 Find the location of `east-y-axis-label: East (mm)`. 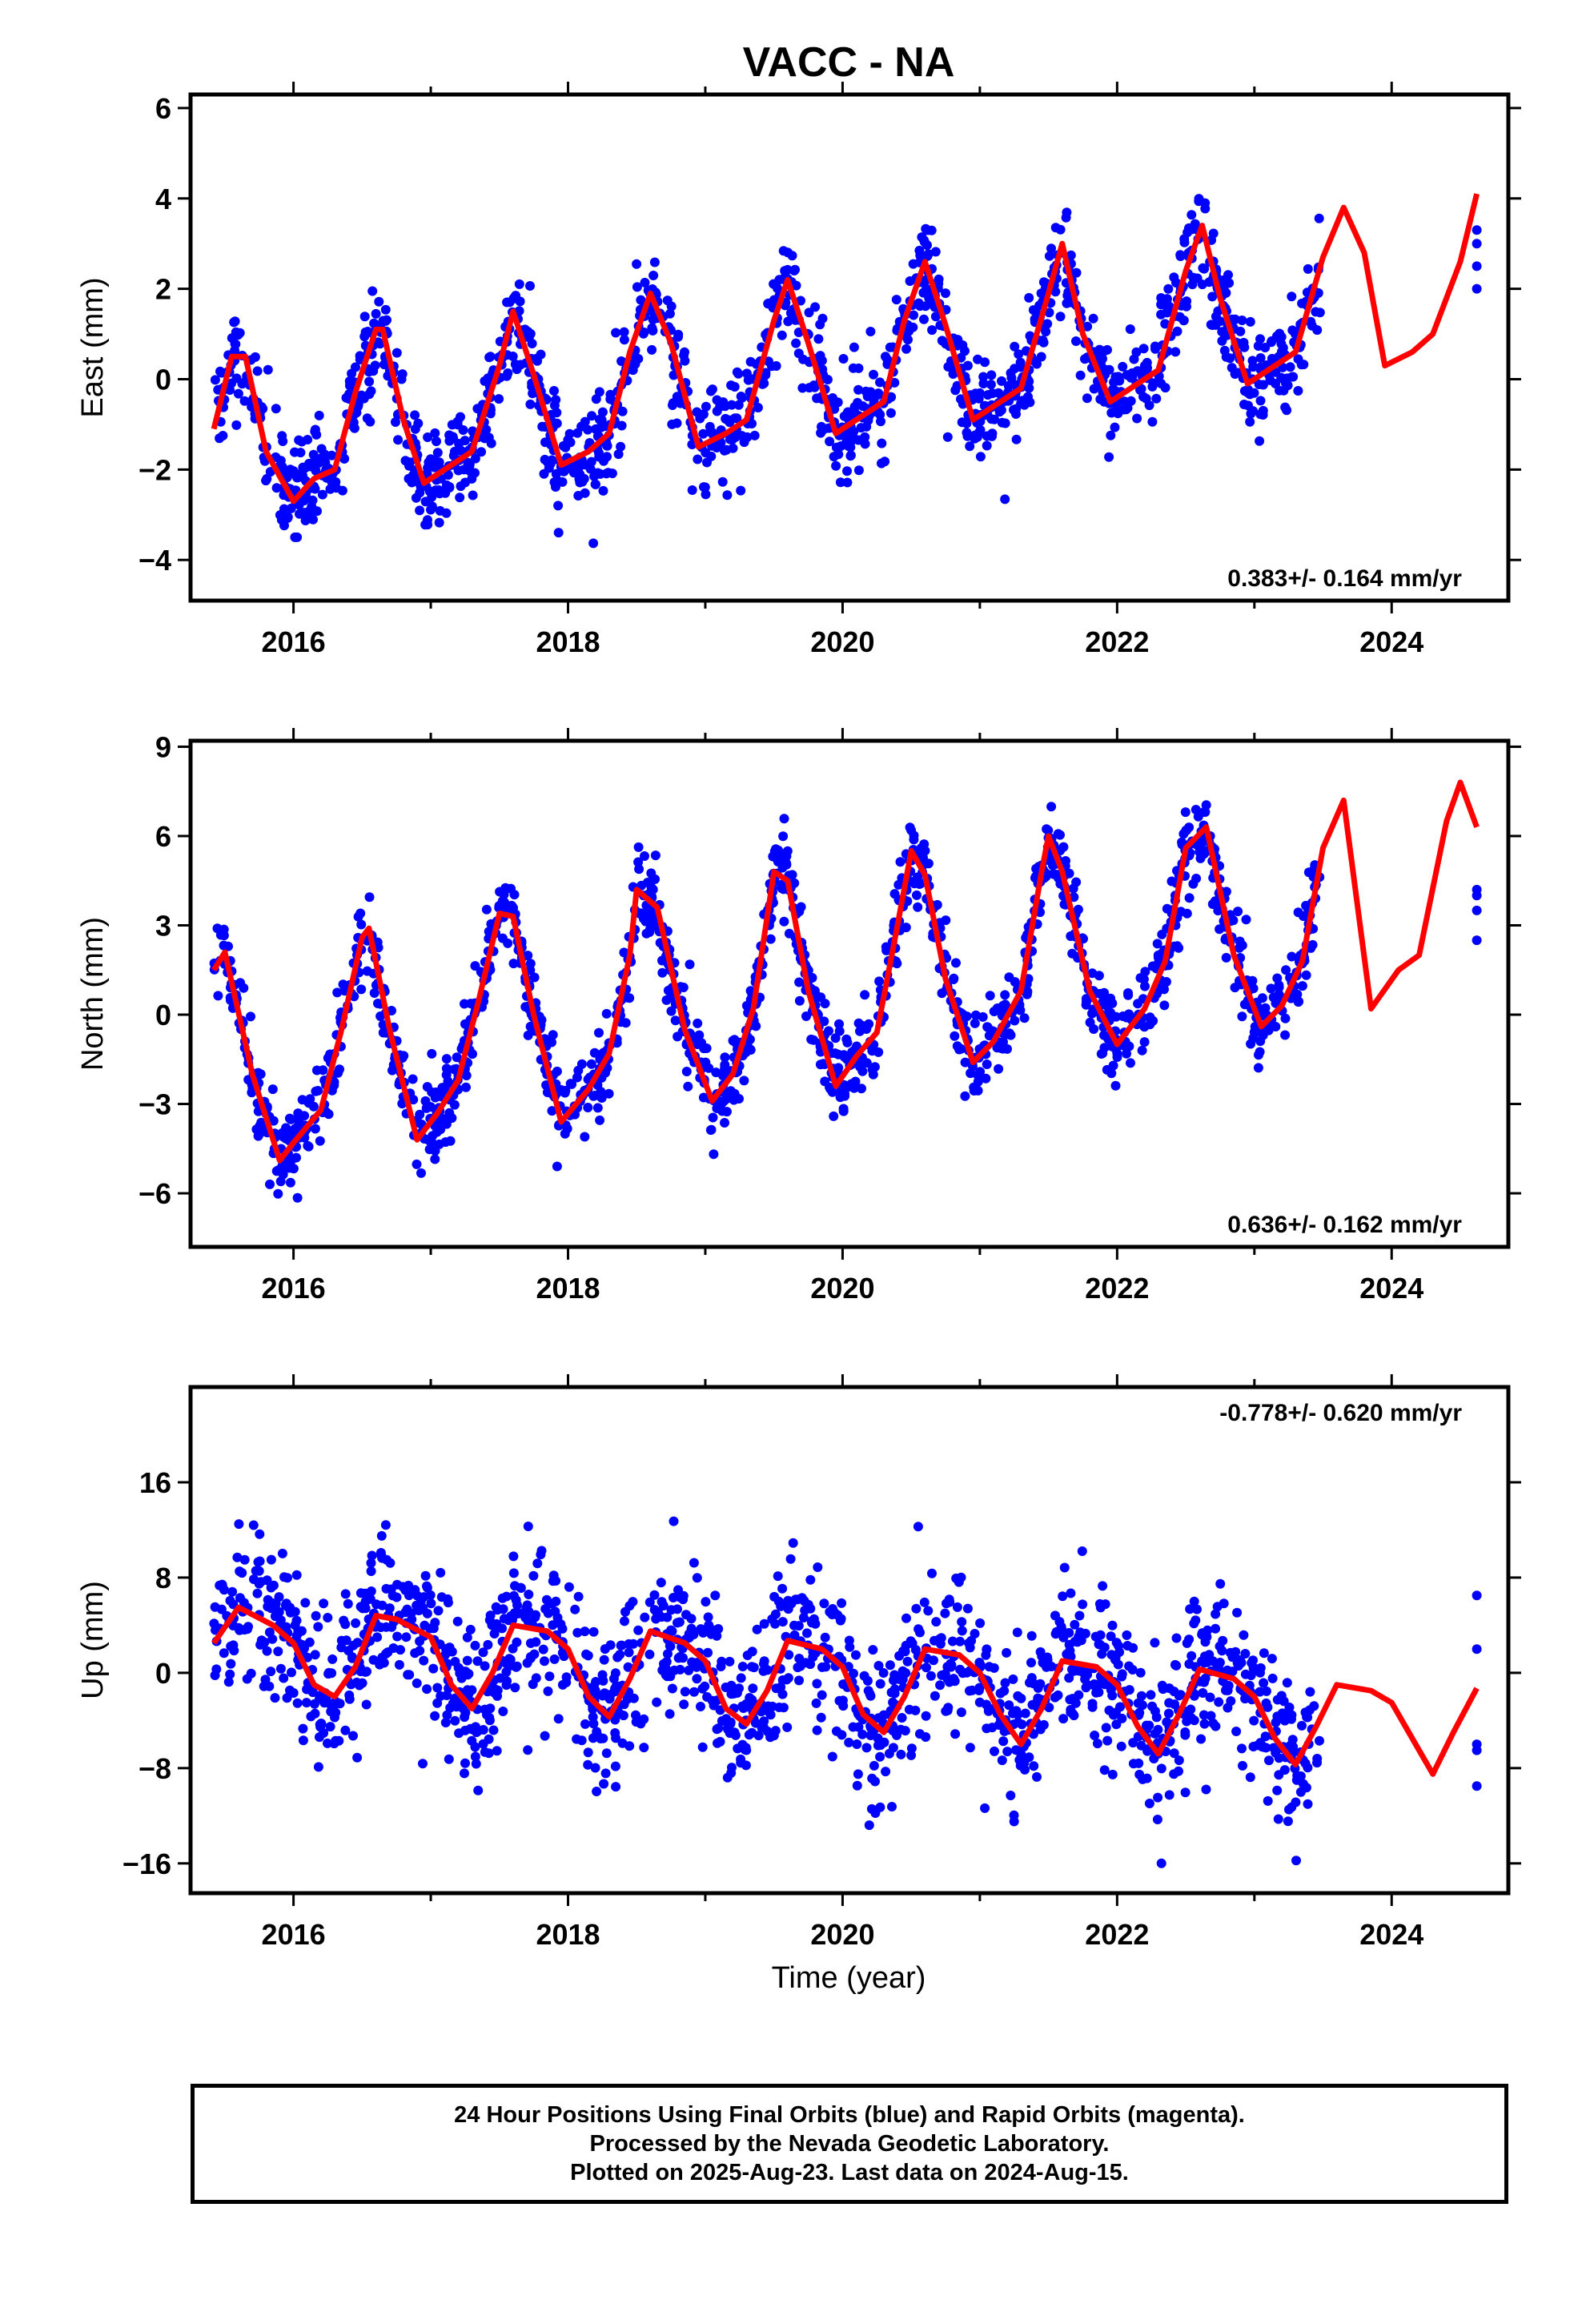

east-y-axis-label: East (mm) is located at coordinates (93, 347).